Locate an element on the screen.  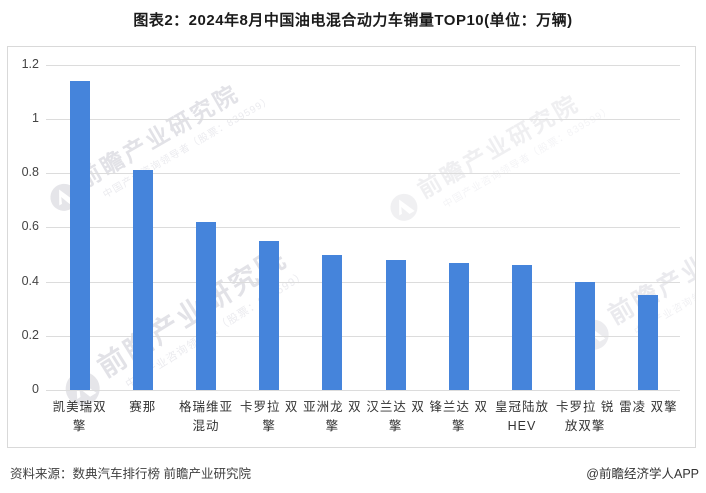
y-tick-label: 0.6 is located at coordinates (30, 226).